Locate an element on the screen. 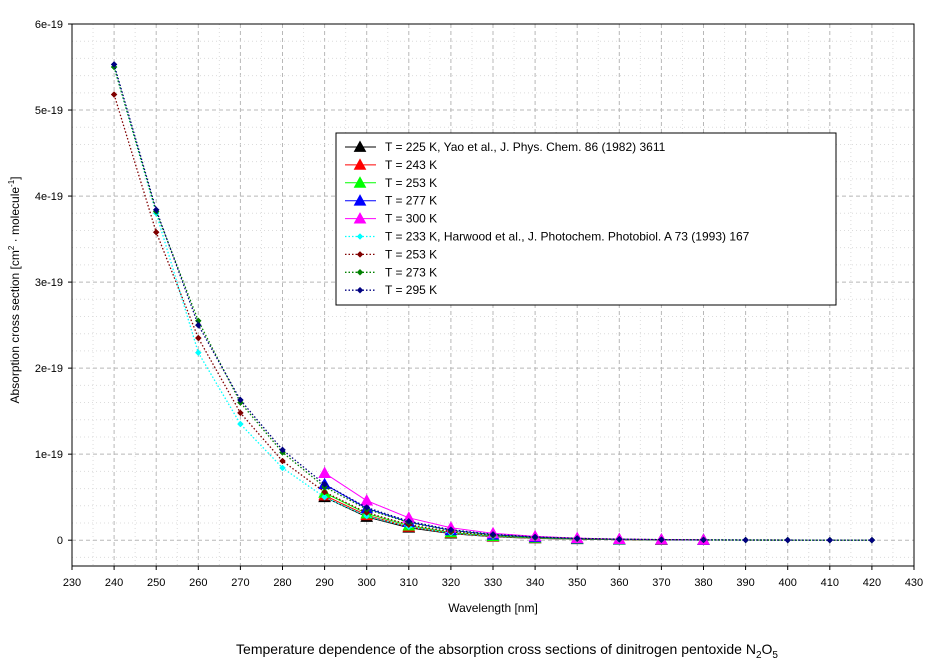  y-tick-label: 3e-19 is located at coordinates (49, 283).